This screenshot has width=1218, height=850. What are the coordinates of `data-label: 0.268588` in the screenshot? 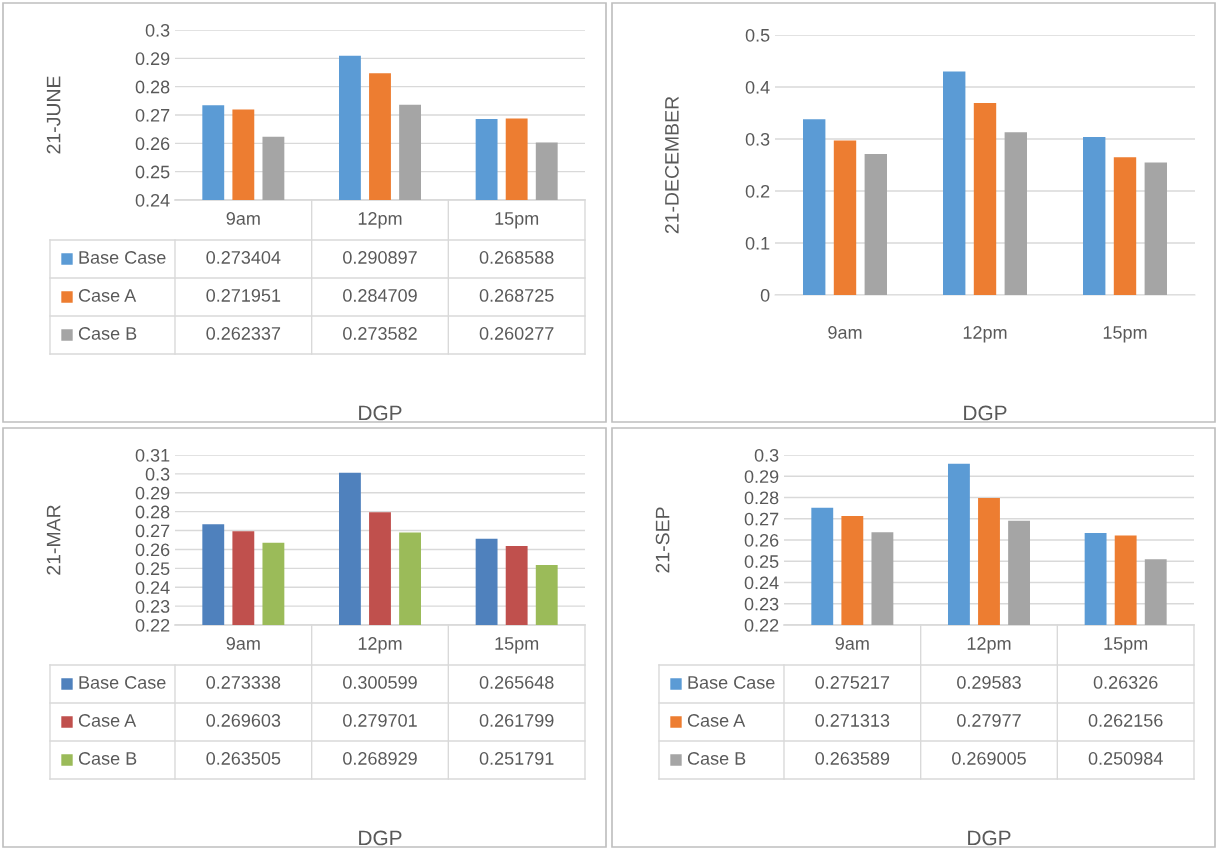 It's located at (516, 257).